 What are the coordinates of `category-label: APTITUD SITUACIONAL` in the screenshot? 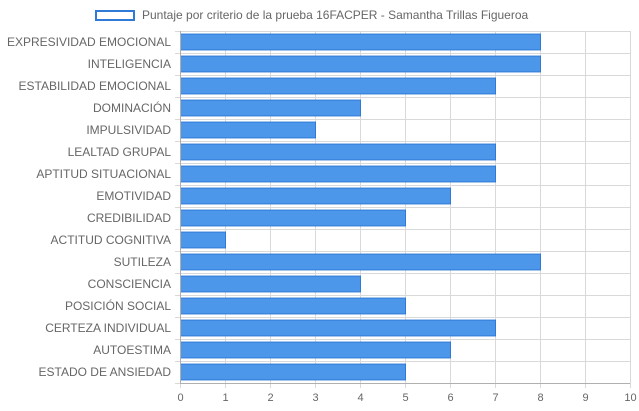 It's located at (103, 174).